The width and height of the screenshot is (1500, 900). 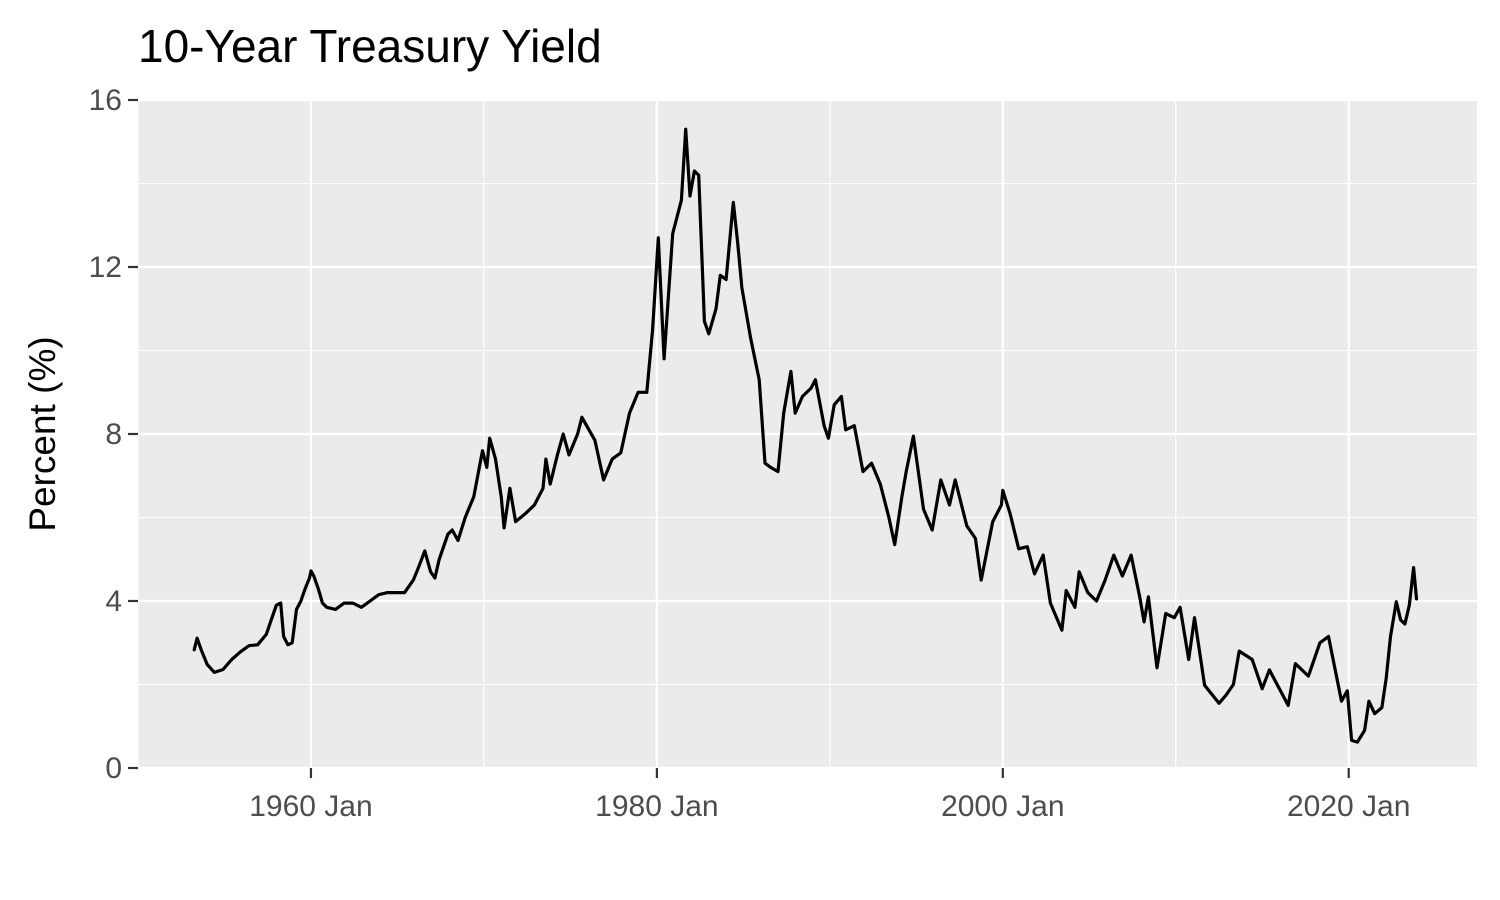 I want to click on y-tick-label: 0, so click(x=113, y=768).